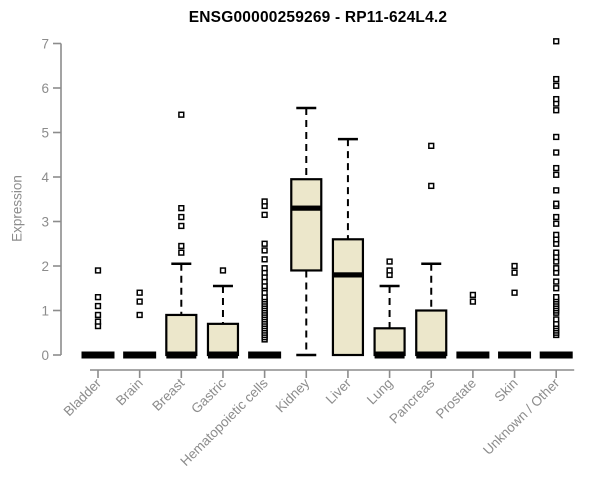 The height and width of the screenshot is (500, 600). I want to click on x-axis-category-label: Bladder, so click(83, 397).